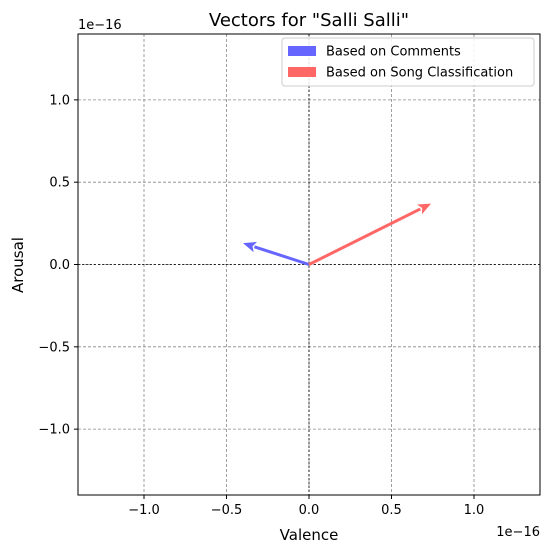  Describe the element at coordinates (59, 100) in the screenshot. I see `y-tick-label: 1.0` at that location.